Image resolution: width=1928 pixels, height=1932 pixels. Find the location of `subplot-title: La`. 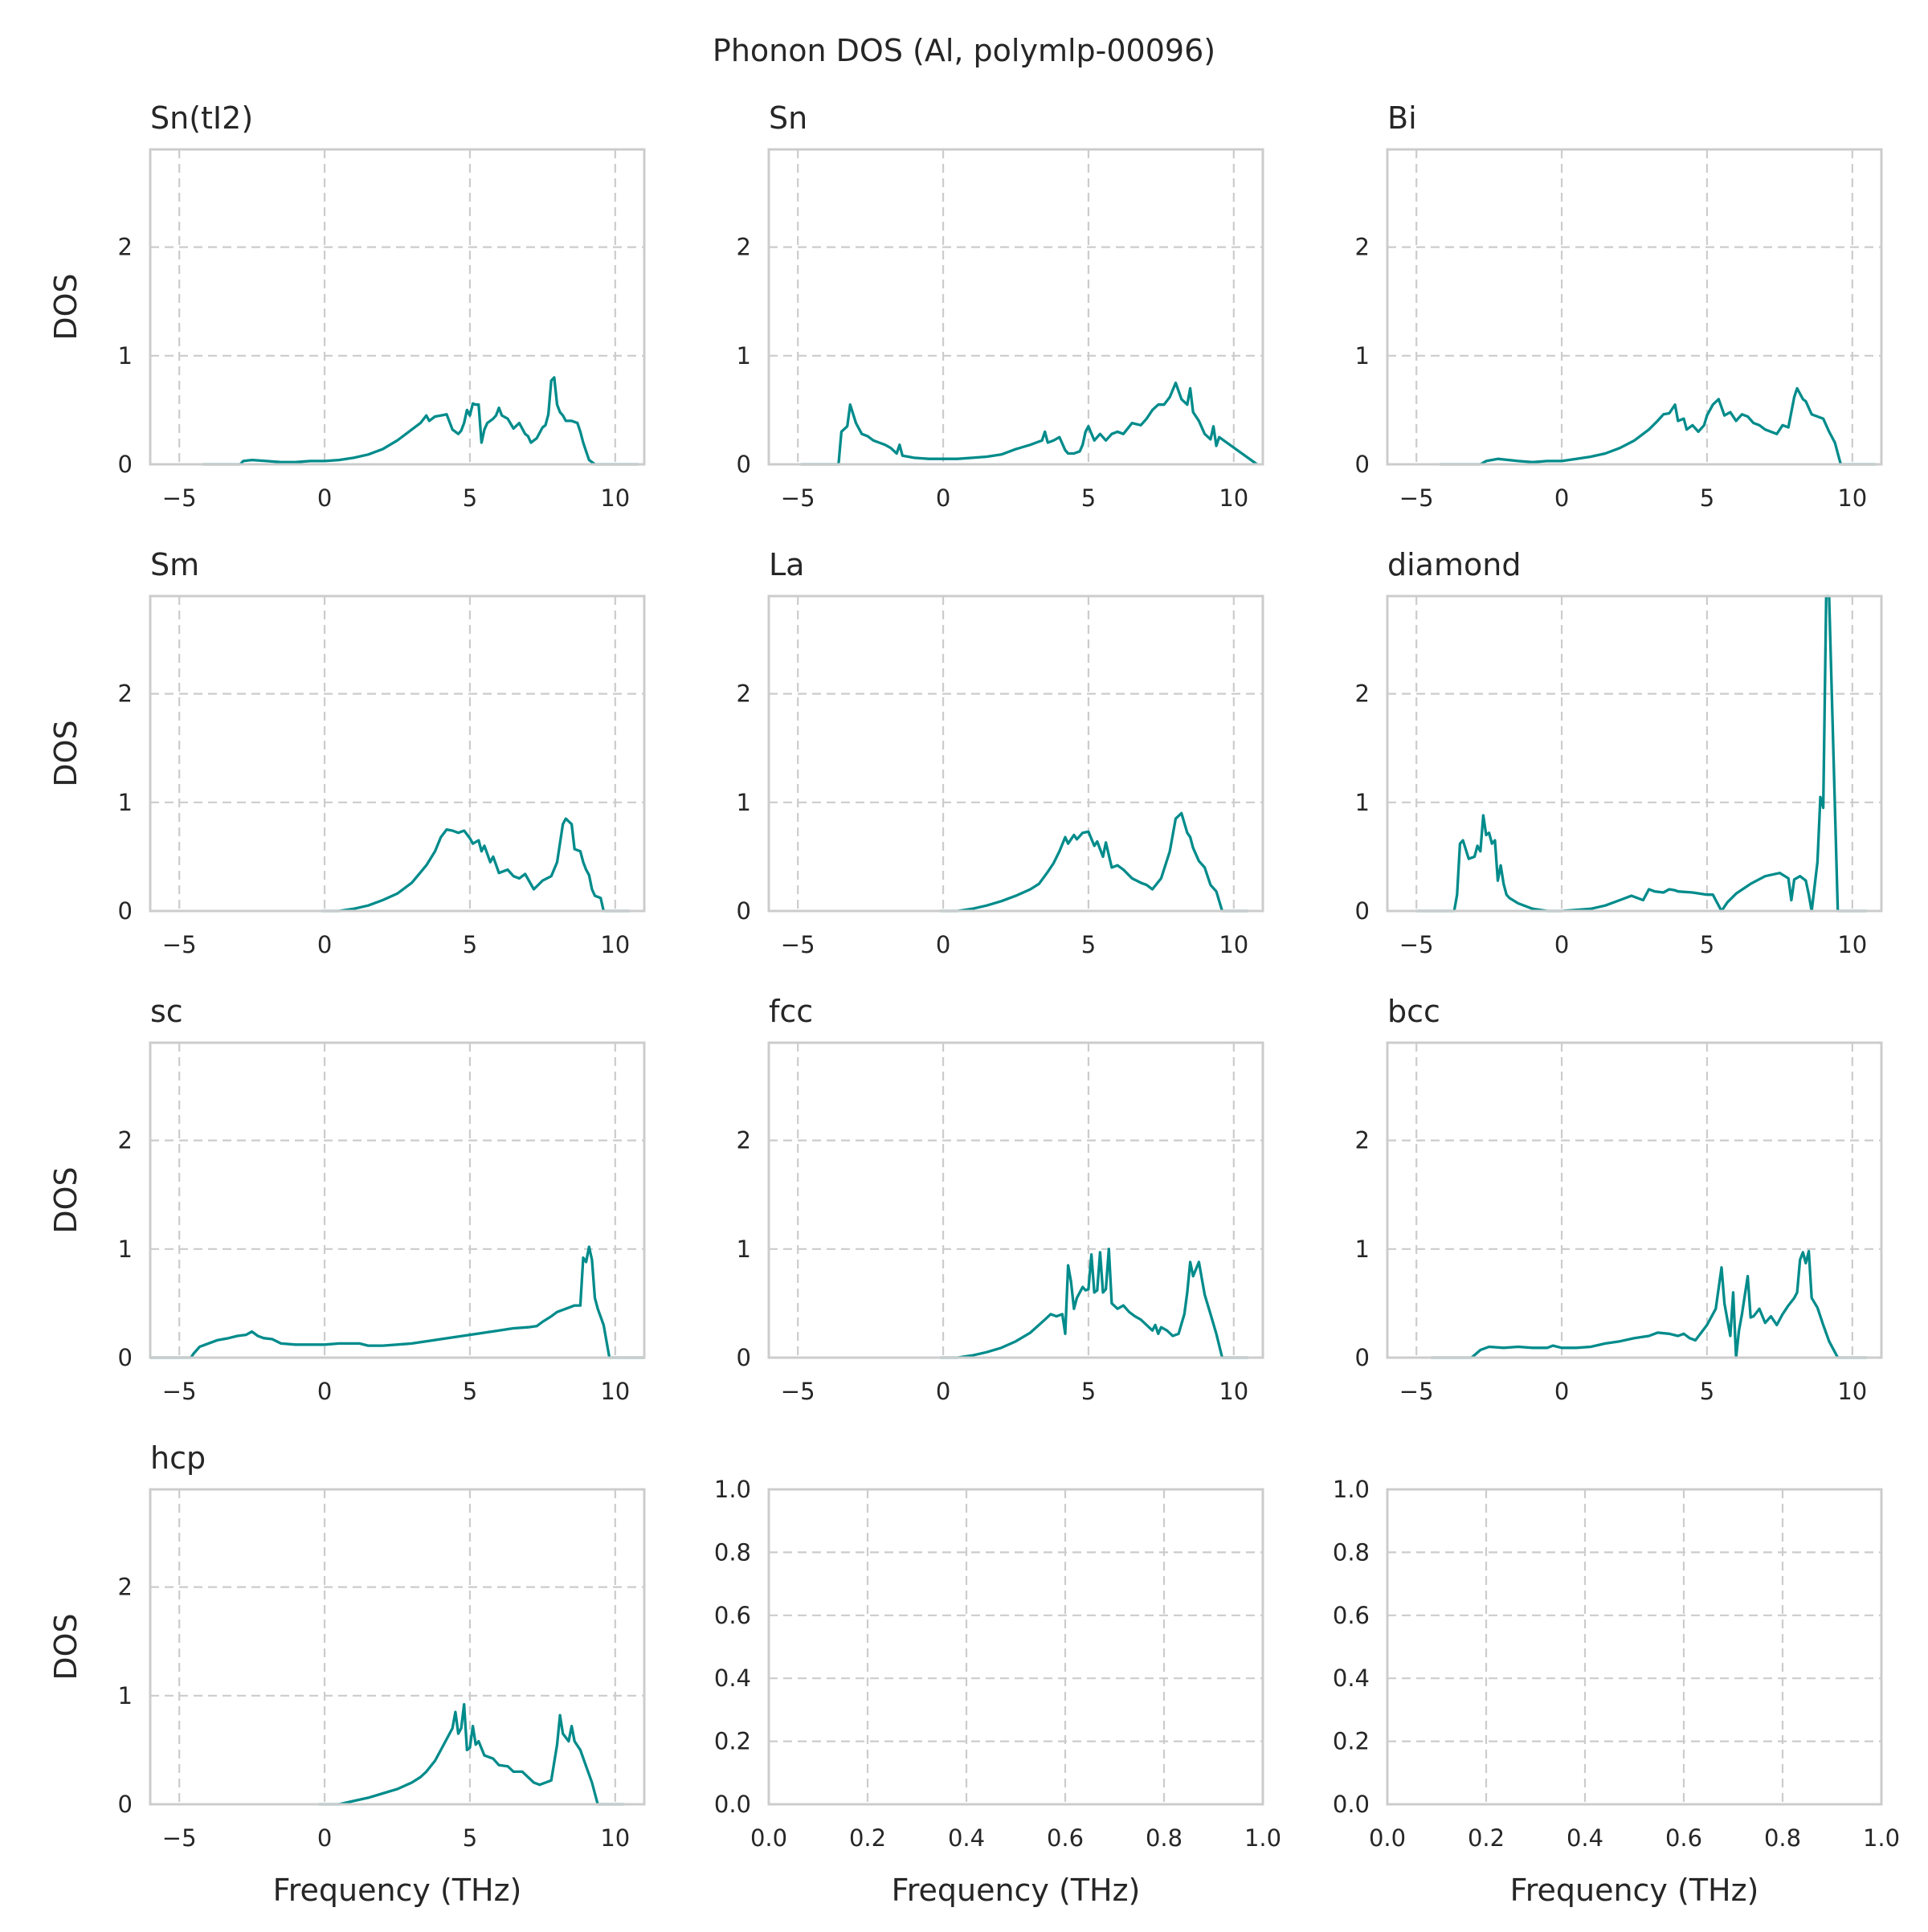

subplot-title: La is located at coordinates (786, 565).